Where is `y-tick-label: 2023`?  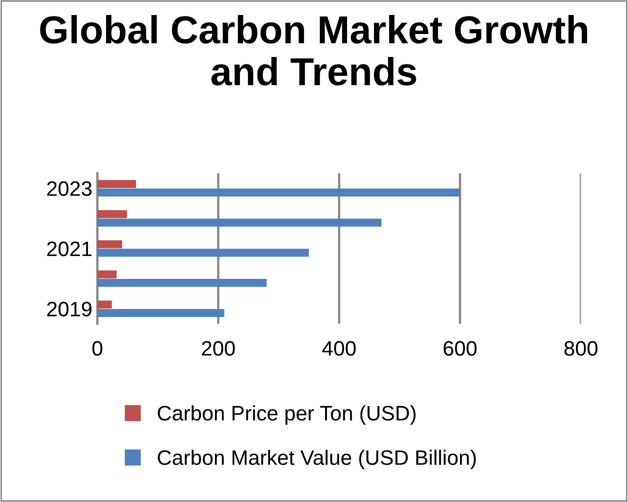 y-tick-label: 2023 is located at coordinates (69, 188).